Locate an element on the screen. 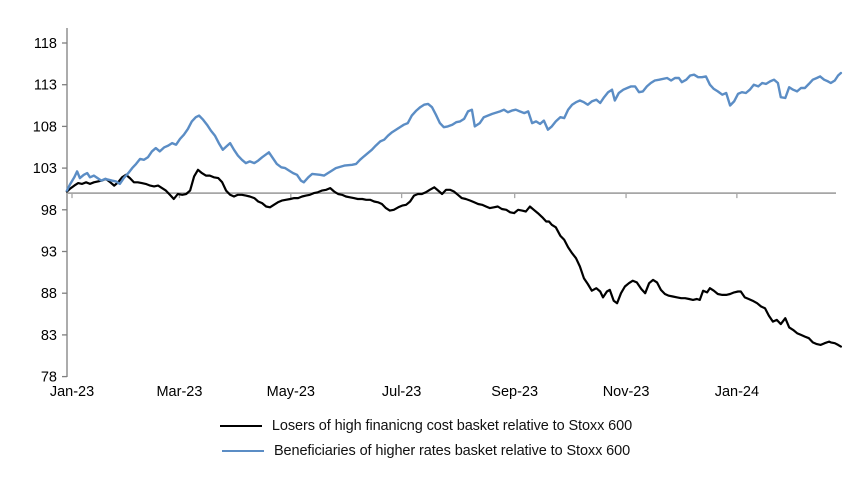  y-tick-label: 78 is located at coordinates (49, 378).